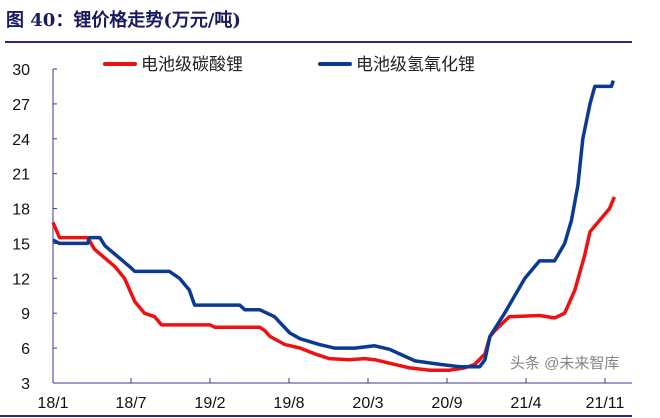 This screenshot has width=660, height=418. What do you see at coordinates (21, 210) in the screenshot?
I see `y-tick-label: 18` at bounding box center [21, 210].